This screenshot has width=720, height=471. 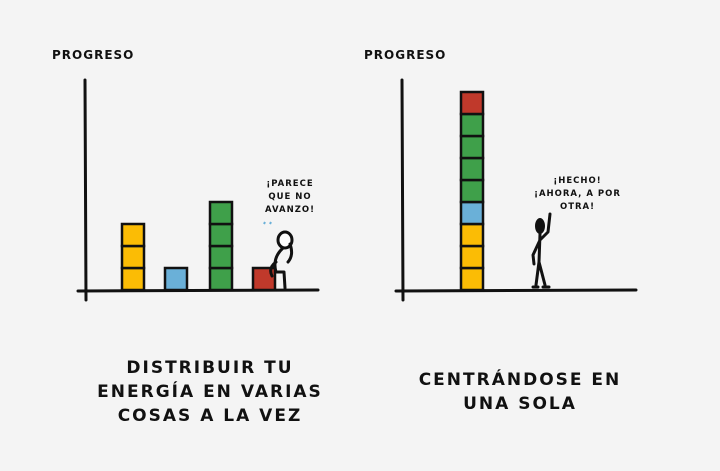 What do you see at coordinates (290, 184) in the screenshot?
I see `speech-line: ¡PARECE` at bounding box center [290, 184].